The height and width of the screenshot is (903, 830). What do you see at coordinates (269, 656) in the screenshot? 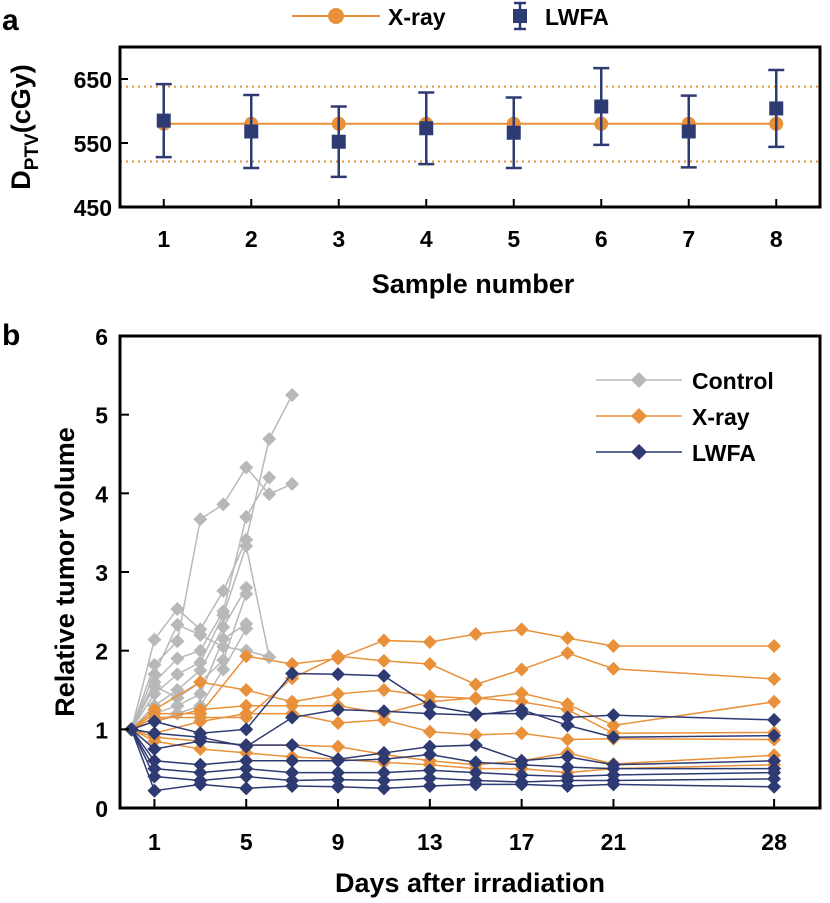
I see `control-point-9-day6` at bounding box center [269, 656].